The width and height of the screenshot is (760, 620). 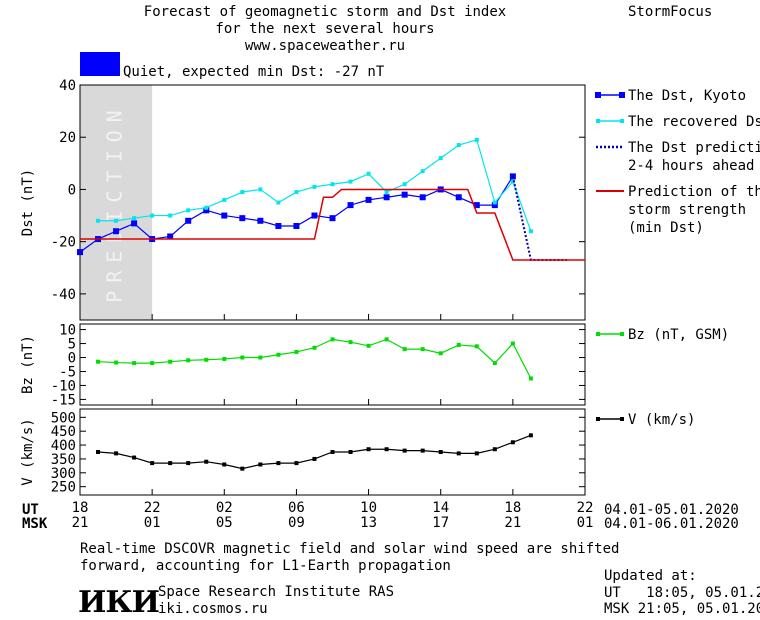 What do you see at coordinates (63, 460) in the screenshot?
I see `y-tick-label: 350` at bounding box center [63, 460].